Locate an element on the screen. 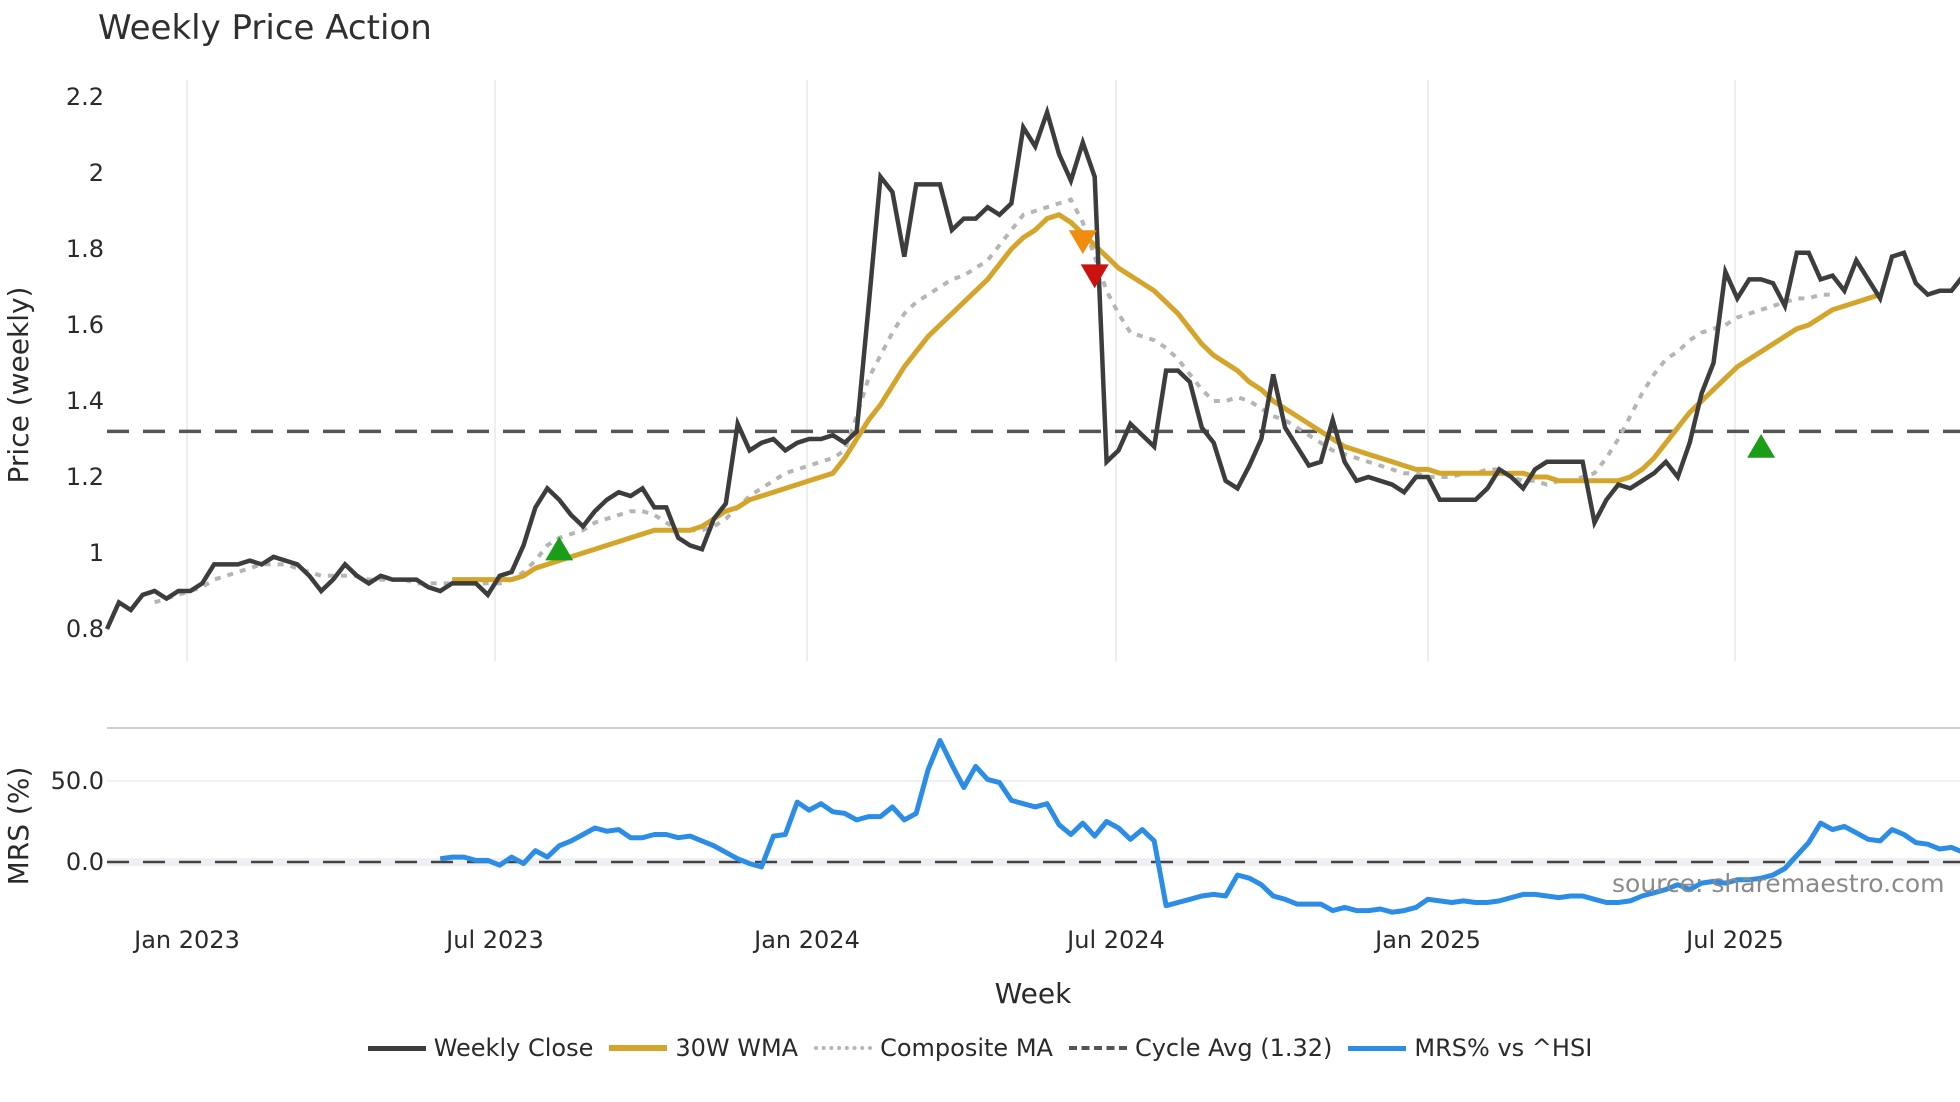 The width and height of the screenshot is (1960, 1102). mrs-y-axis-title: MRS (%) is located at coordinates (18, 826).